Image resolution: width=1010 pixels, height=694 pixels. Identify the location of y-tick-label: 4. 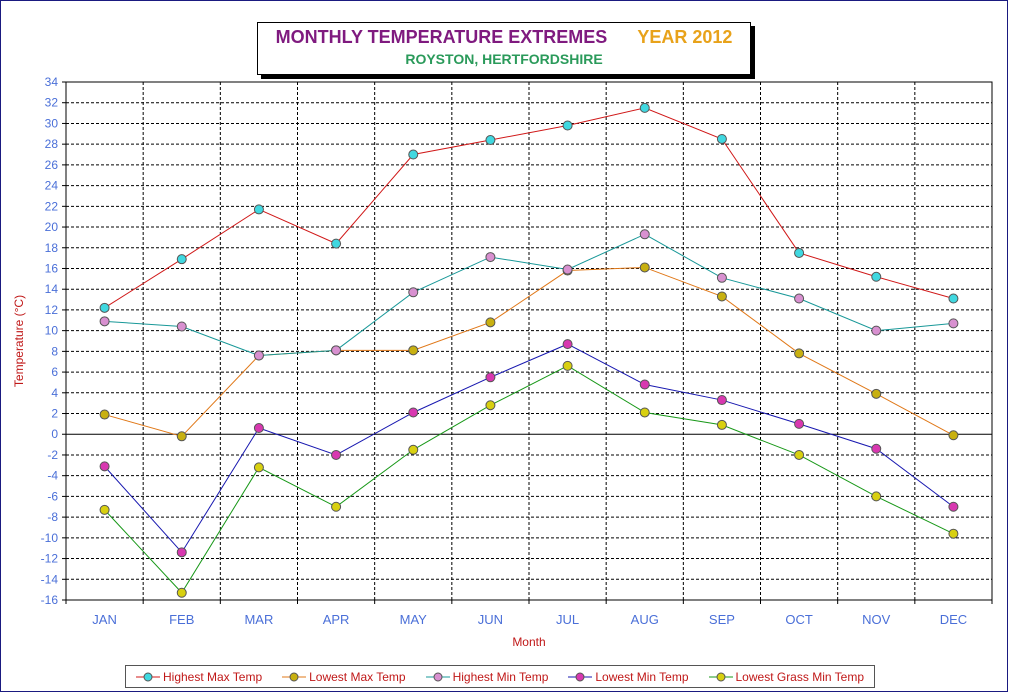
(54, 393).